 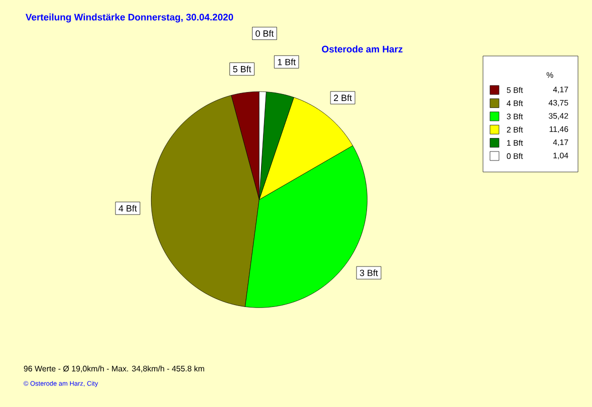 What do you see at coordinates (514, 116) in the screenshot?
I see `legend-label: 3 Bft` at bounding box center [514, 116].